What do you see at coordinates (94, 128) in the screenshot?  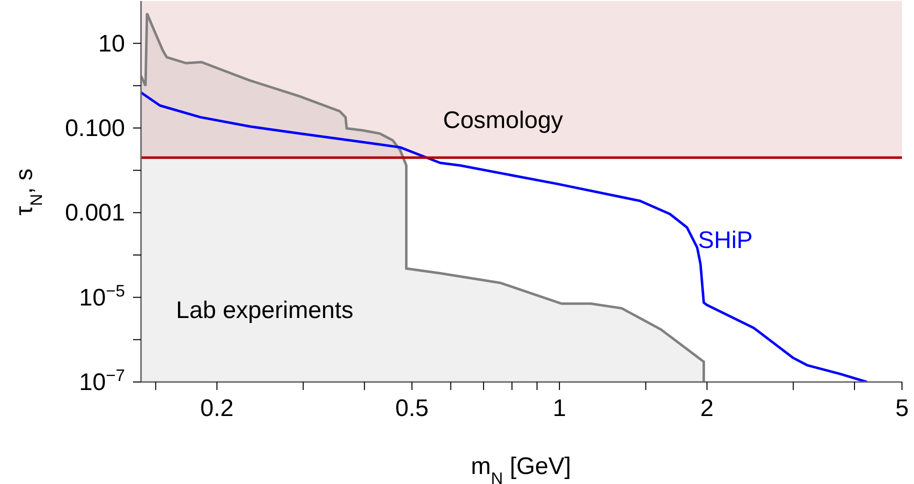 I see `y-tick-label: 0.100` at bounding box center [94, 128].